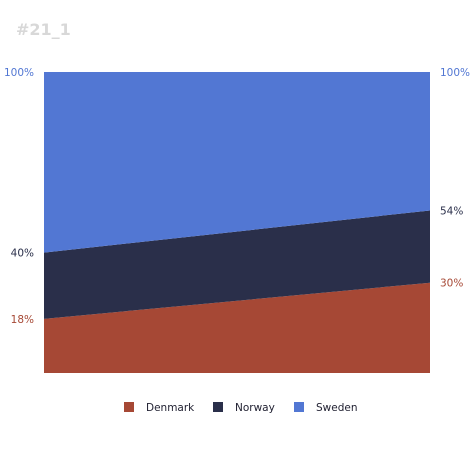  Describe the element at coordinates (43, 29) in the screenshot. I see `chart-title: #21_1` at that location.